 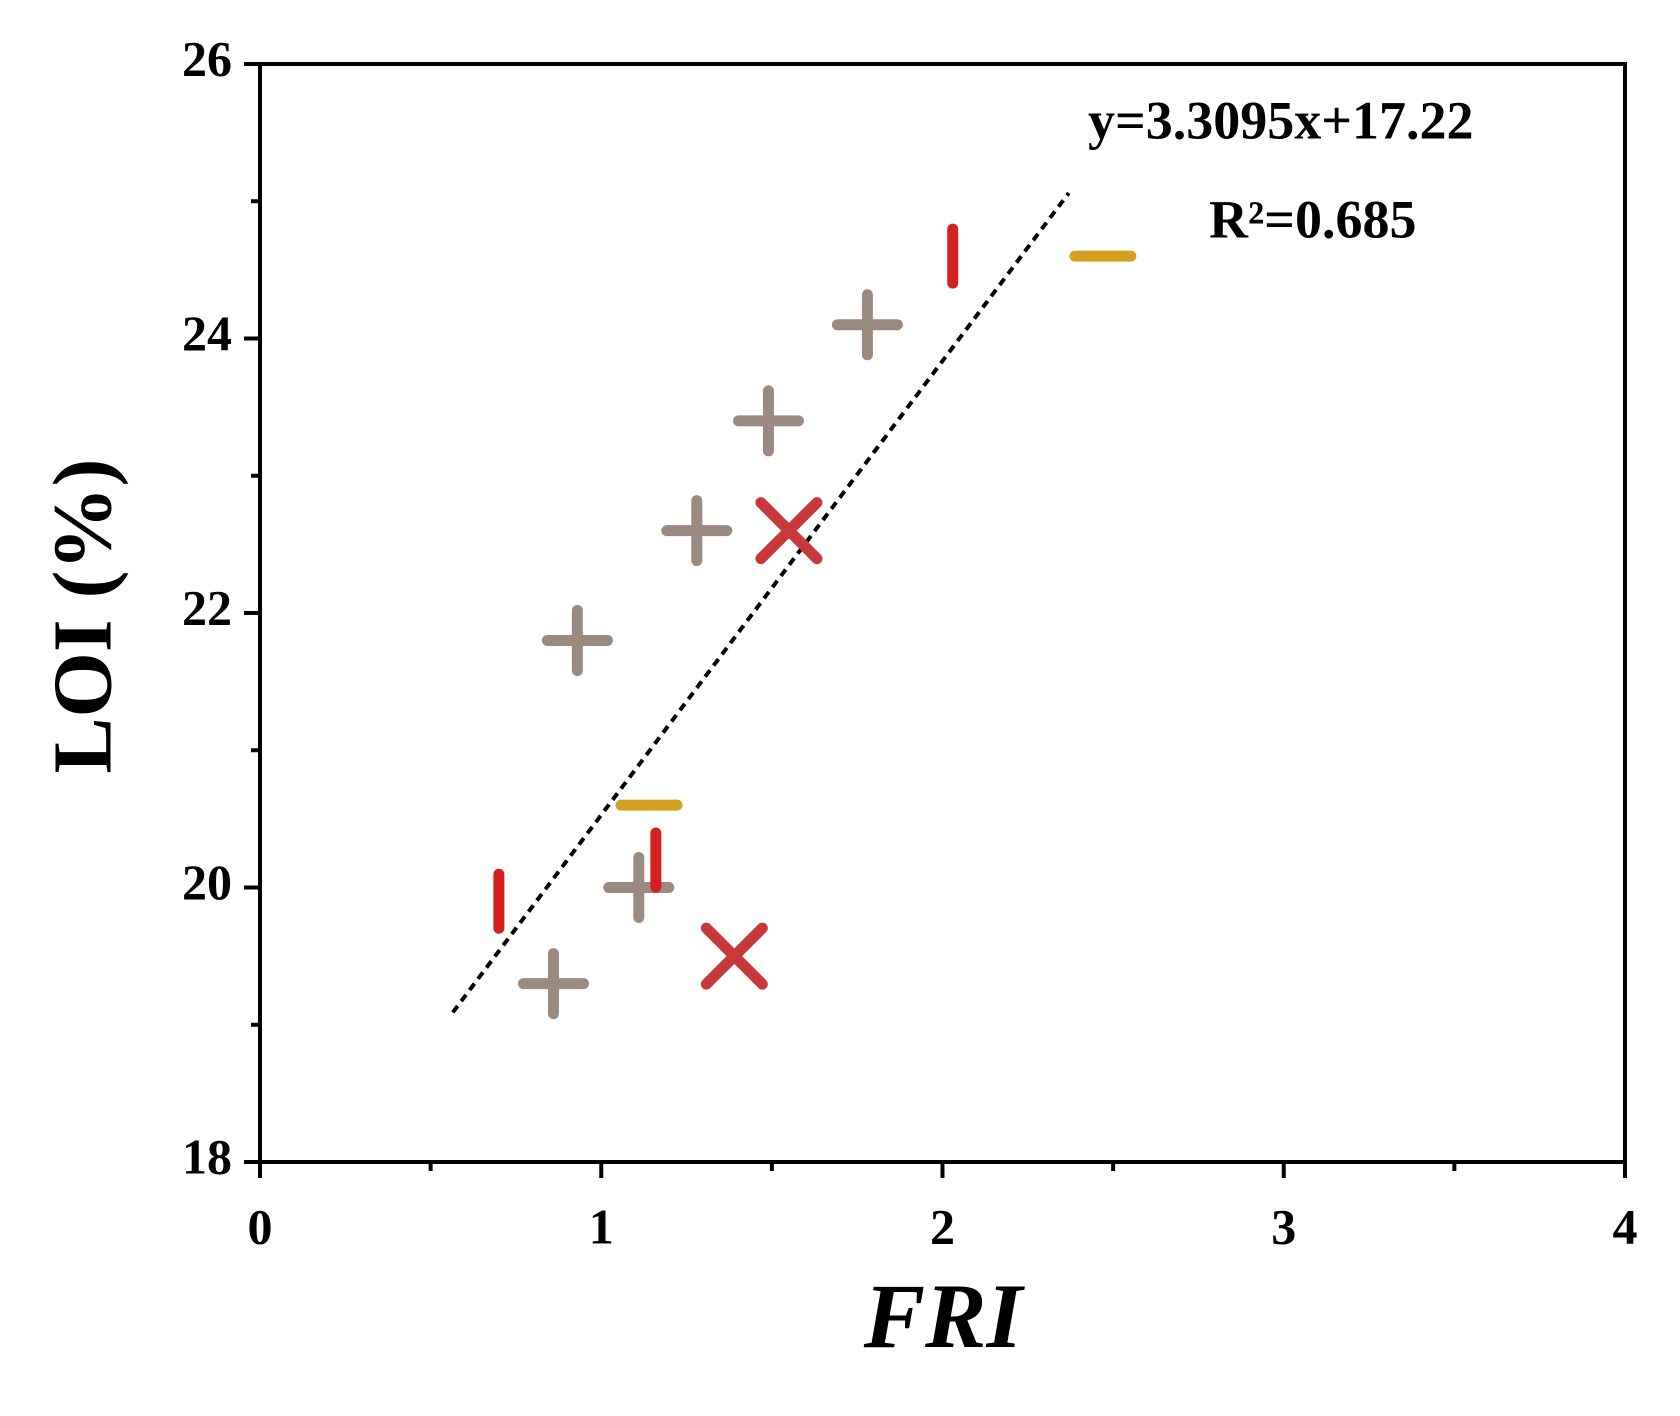 I want to click on y-tick-label: 22, so click(x=207, y=607).